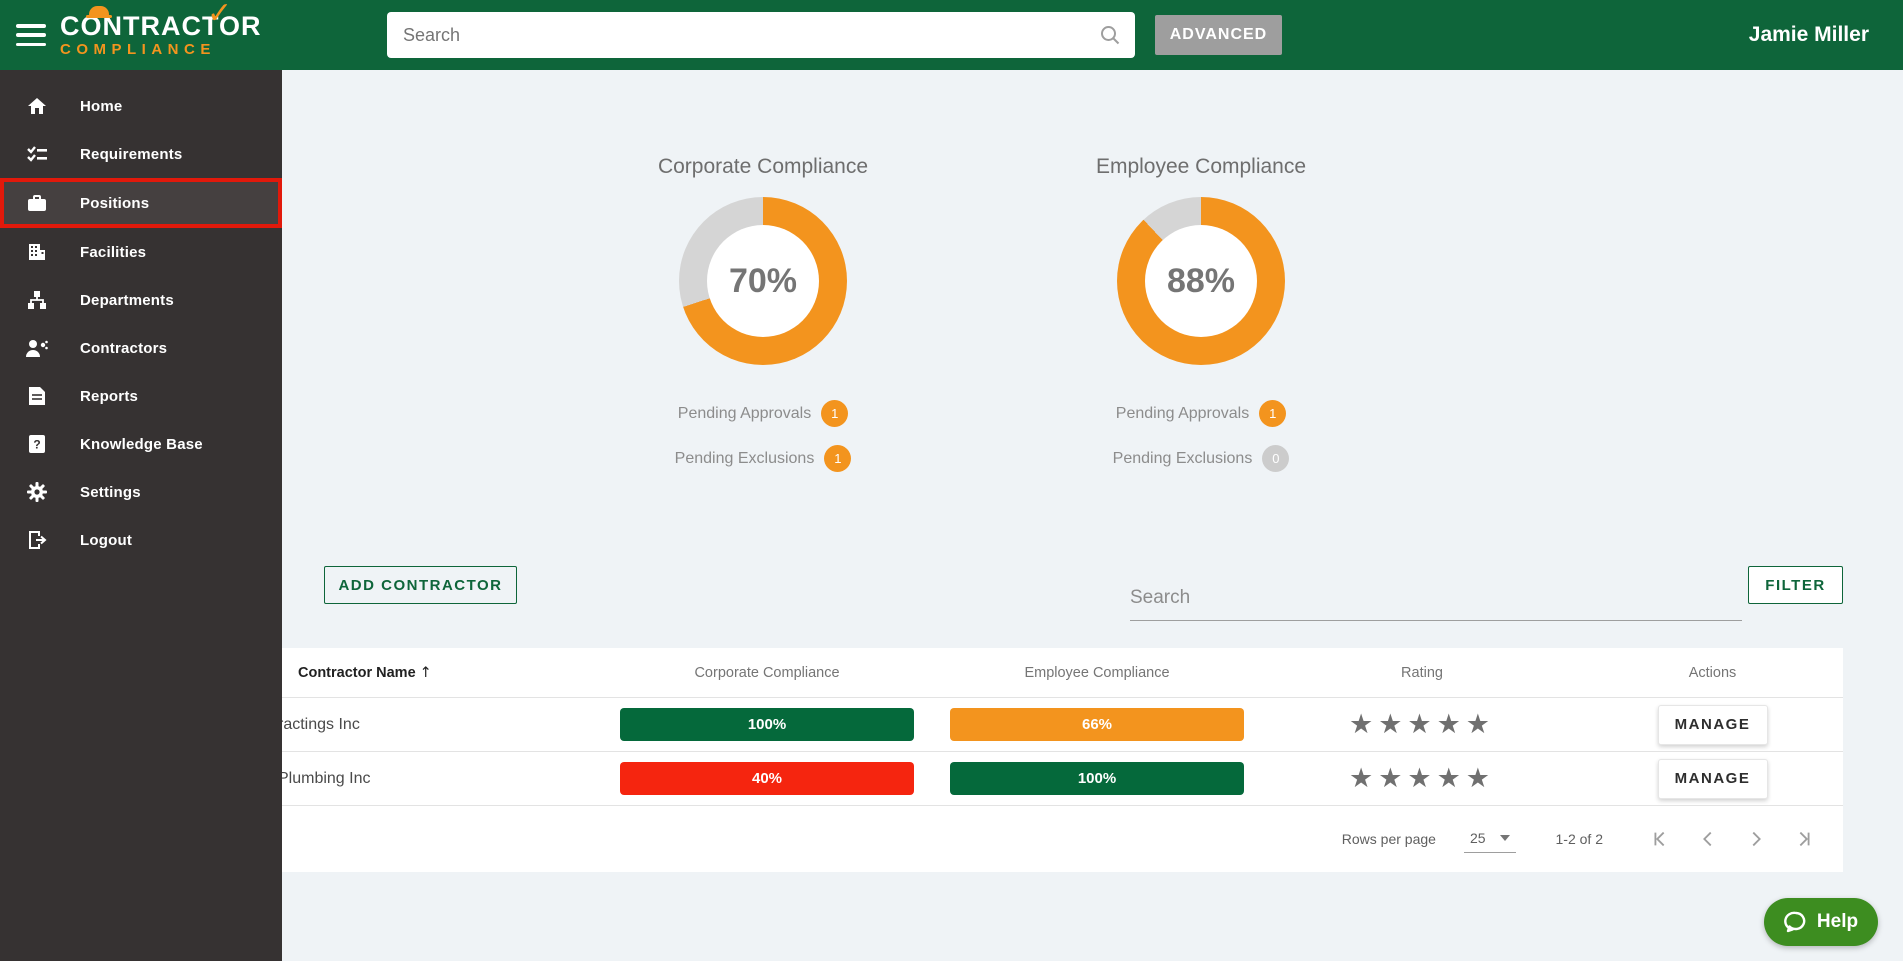 The height and width of the screenshot is (961, 1903). Describe the element at coordinates (37, 154) in the screenshot. I see `checklist-icon` at that location.